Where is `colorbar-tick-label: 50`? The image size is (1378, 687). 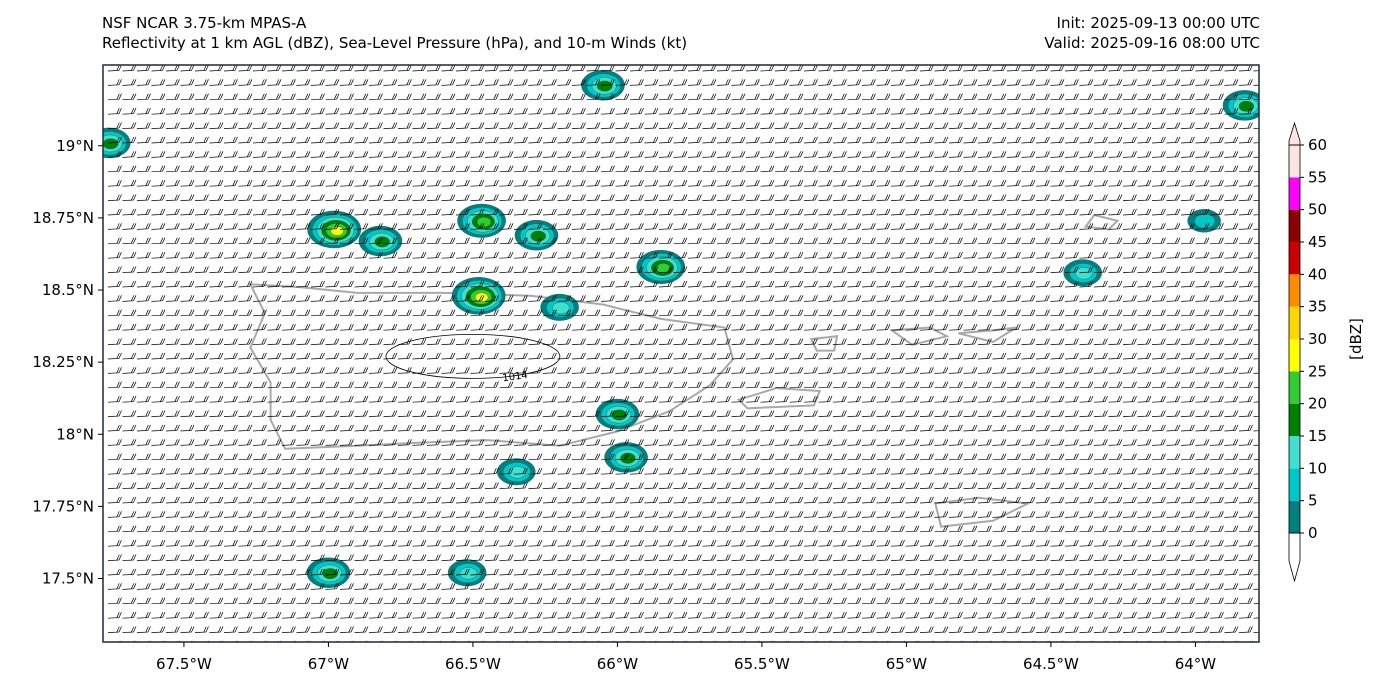 colorbar-tick-label: 50 is located at coordinates (1317, 210).